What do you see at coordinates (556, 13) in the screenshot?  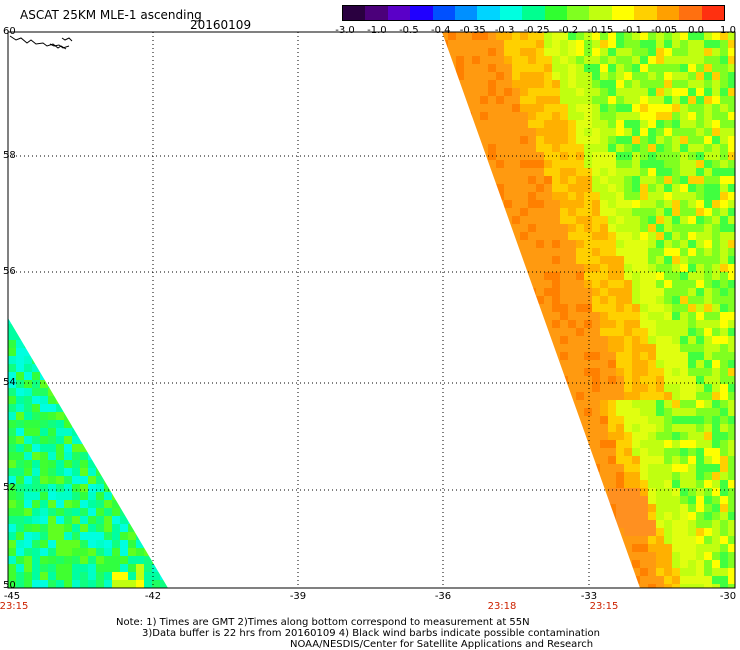 I see `colorbar-segment` at bounding box center [556, 13].